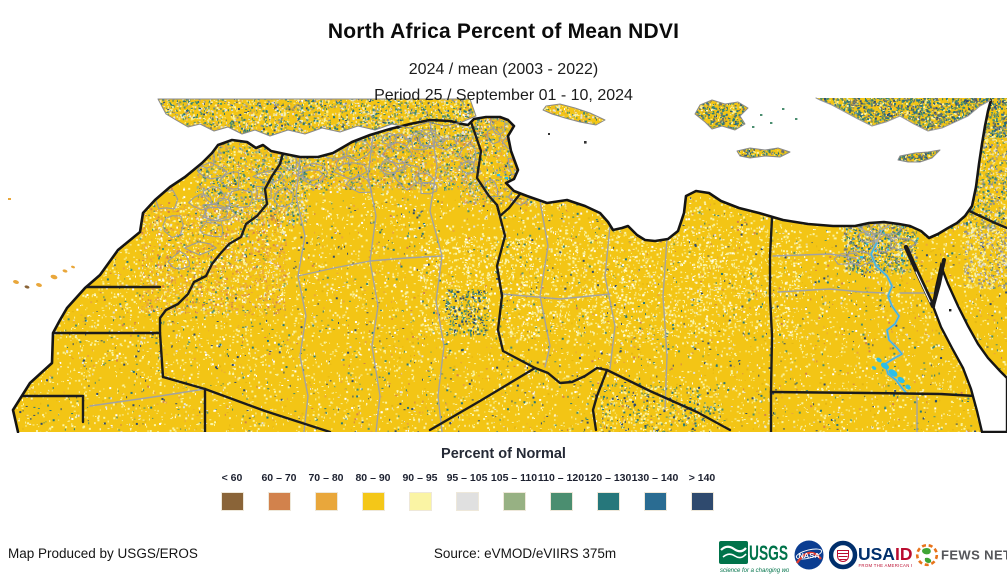  I want to click on legend-item: 95 – 105, so click(467, 491).